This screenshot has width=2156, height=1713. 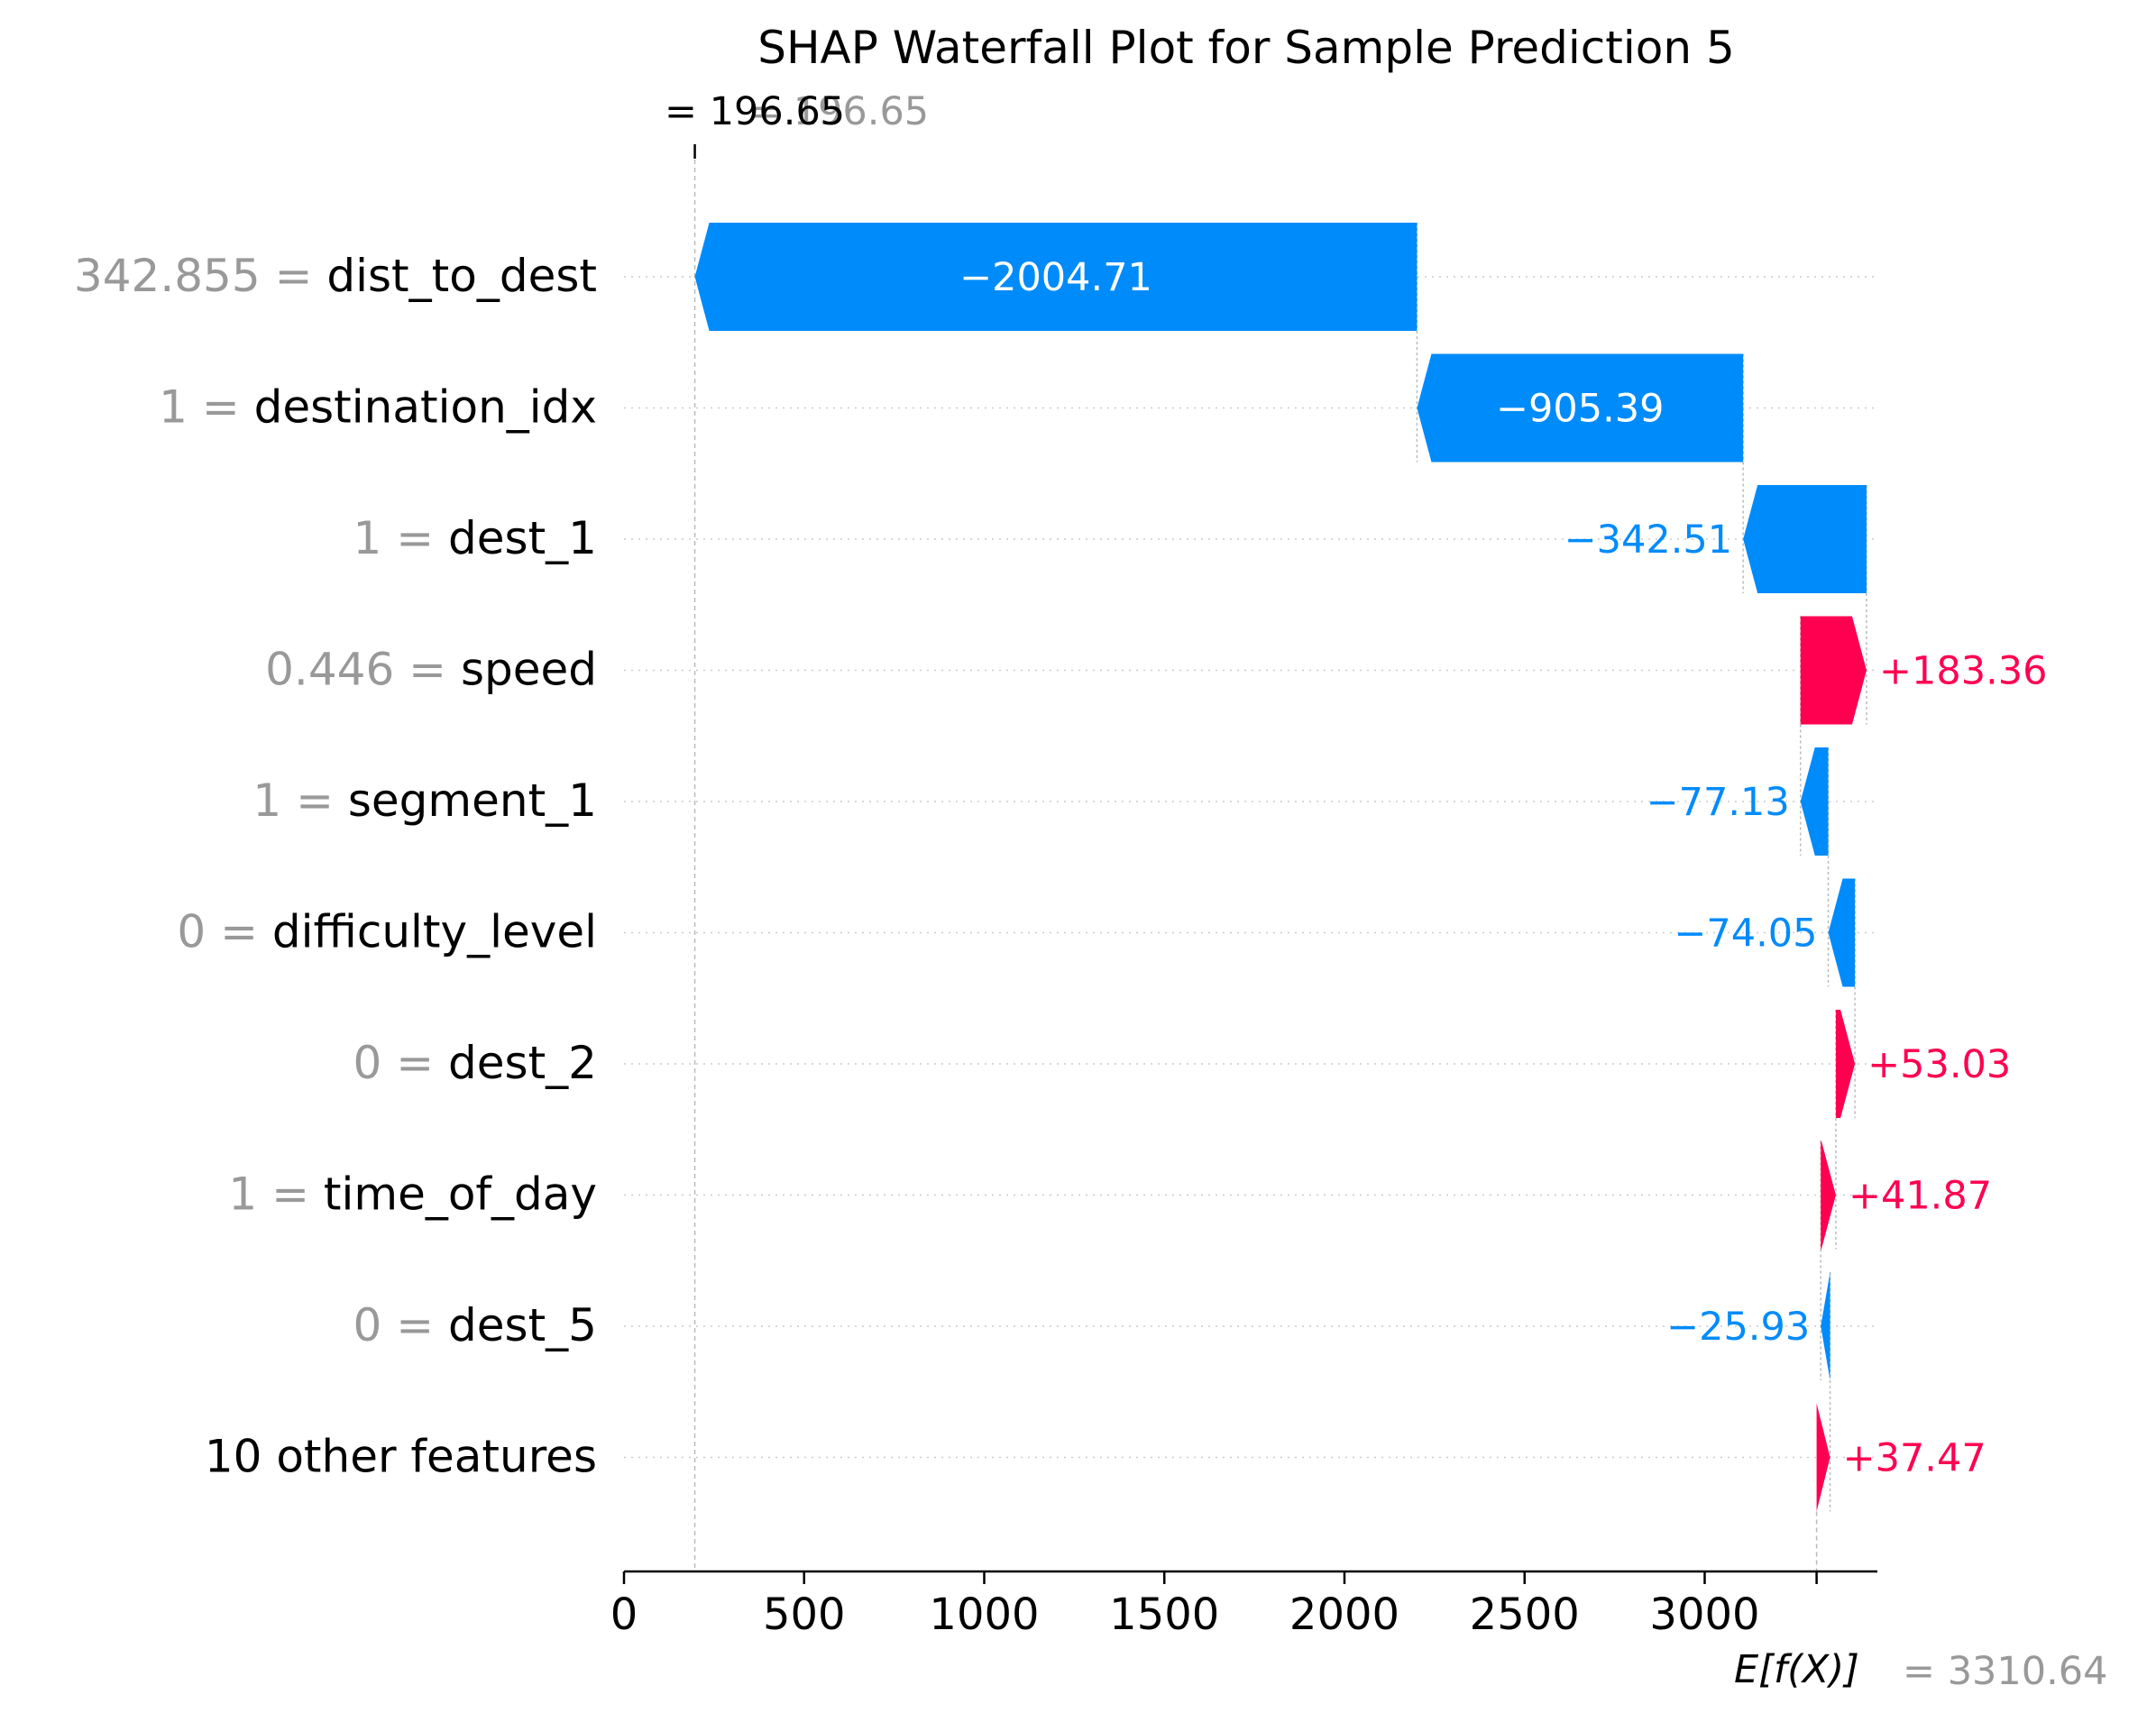 What do you see at coordinates (425, 407) in the screenshot?
I see `feature-name: destination_idx` at bounding box center [425, 407].